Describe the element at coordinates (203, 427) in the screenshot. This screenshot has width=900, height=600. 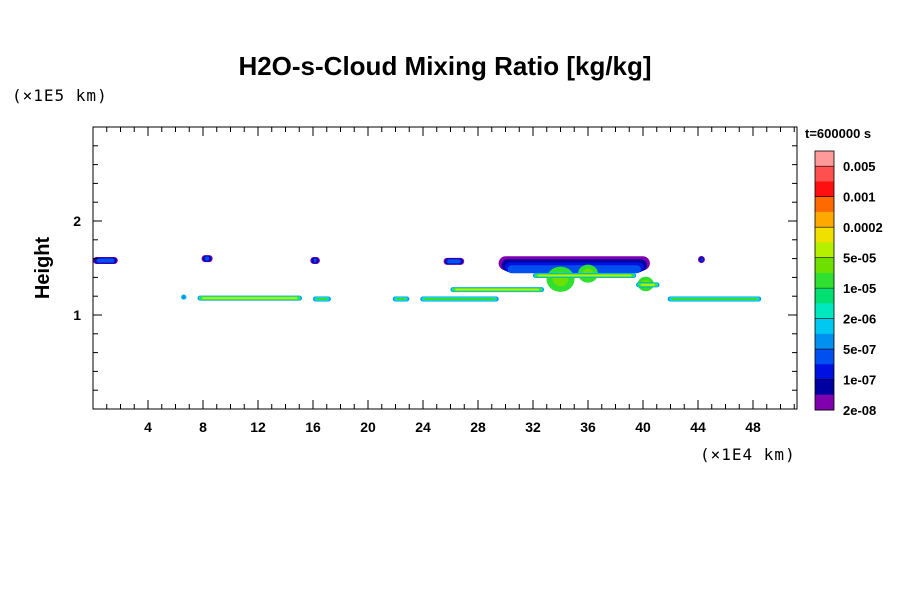
I see `x-tick-label: 8` at that location.